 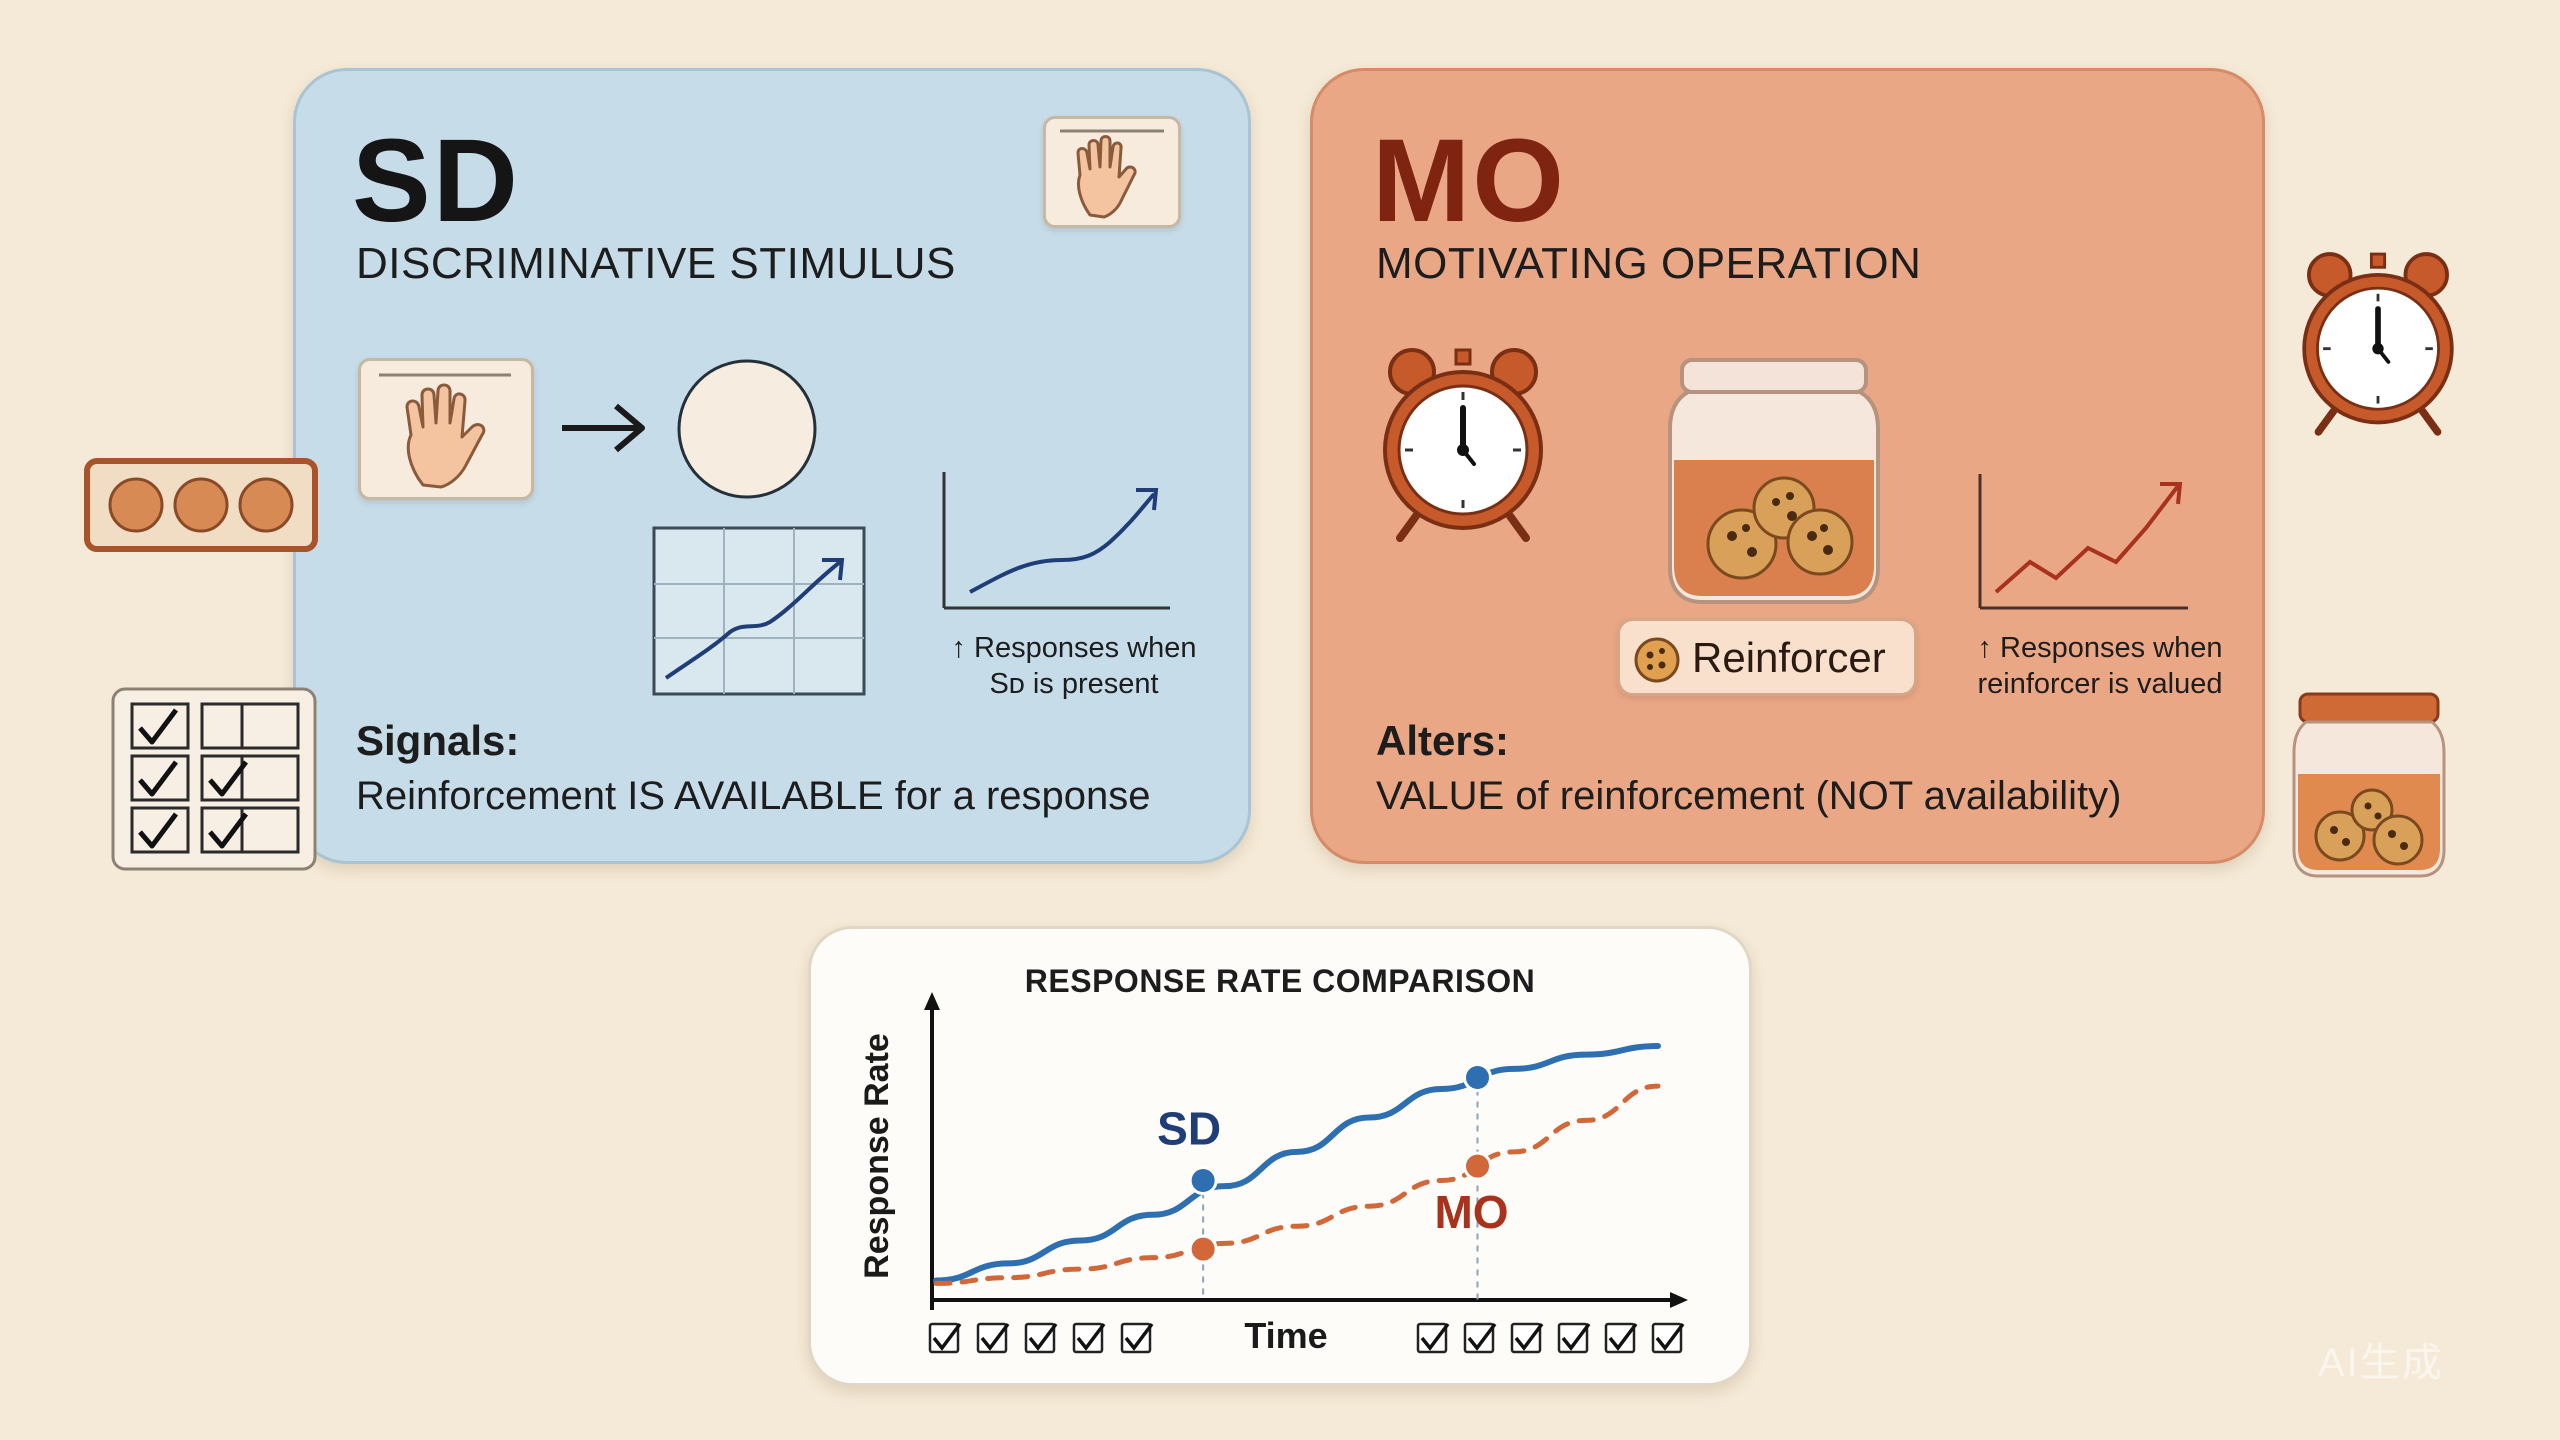 I want to click on sd-mini-grid-chart, so click(x=759, y=611).